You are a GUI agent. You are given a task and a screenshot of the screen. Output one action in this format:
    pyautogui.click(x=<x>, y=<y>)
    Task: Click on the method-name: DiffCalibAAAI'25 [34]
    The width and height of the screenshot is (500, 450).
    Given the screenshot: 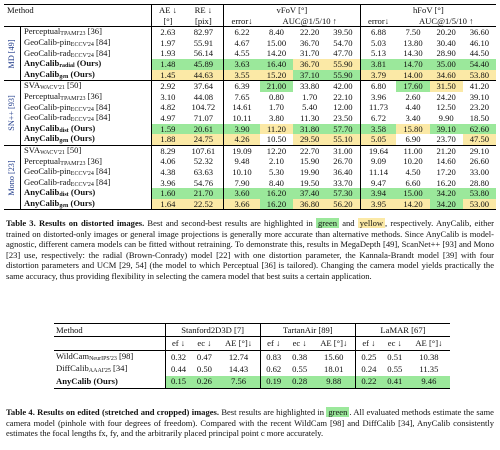 What is the action you would take?
    pyautogui.click(x=92, y=369)
    